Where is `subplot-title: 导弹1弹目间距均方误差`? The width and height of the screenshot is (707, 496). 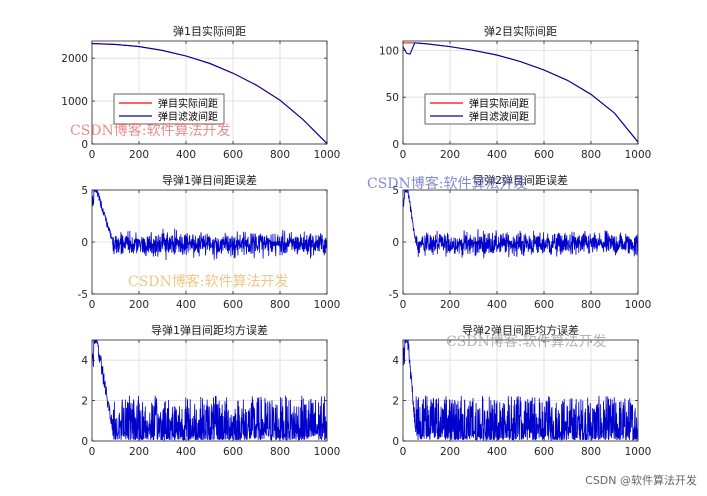 subplot-title: 导弹1弹目间距均方误差 is located at coordinates (209, 330).